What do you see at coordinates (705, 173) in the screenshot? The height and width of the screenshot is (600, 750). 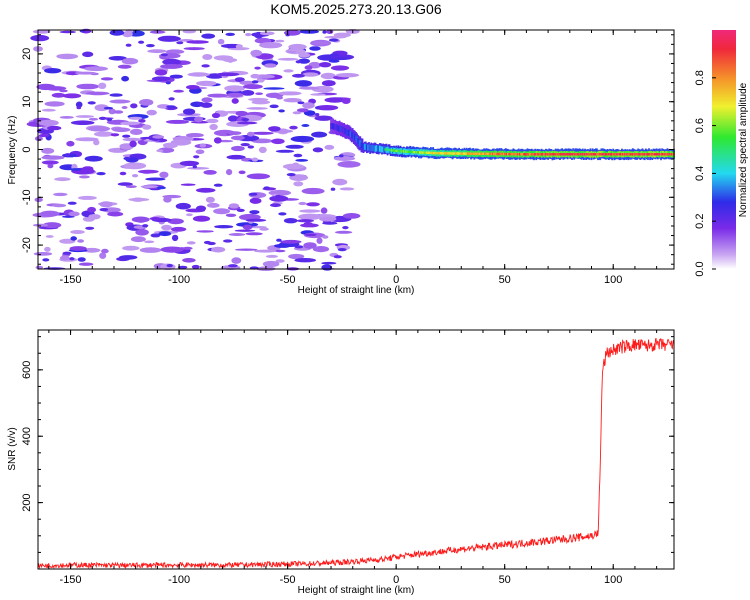 I see `colorbar-ticks: 0.0 0.2 0.4 0.6 0.8` at bounding box center [705, 173].